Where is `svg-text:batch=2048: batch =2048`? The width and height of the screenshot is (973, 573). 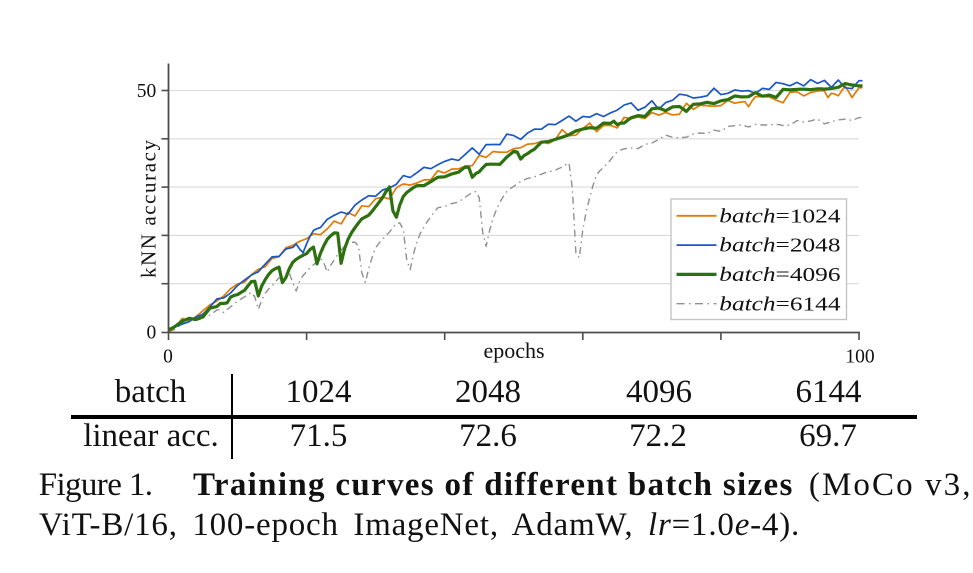 svg-text:batch=2048: batch =2048 is located at coordinates (779, 246).